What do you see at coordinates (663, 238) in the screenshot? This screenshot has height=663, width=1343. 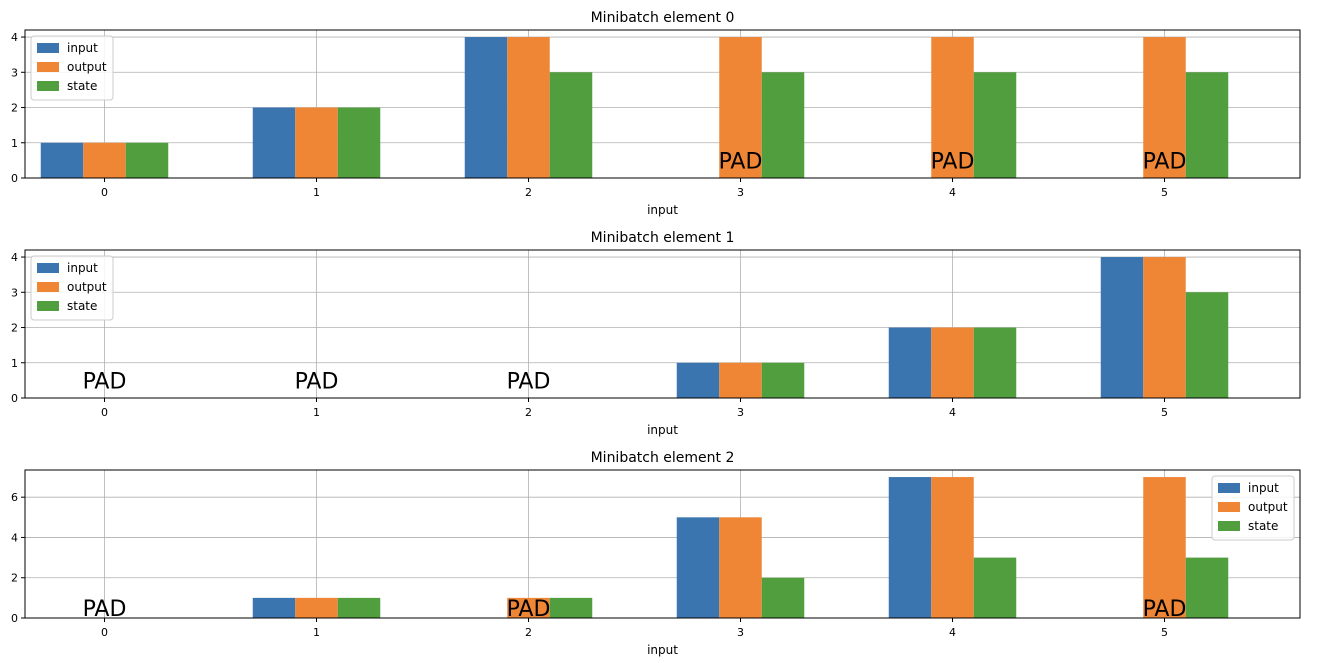 I see `chart-title: Minibatch element 1` at bounding box center [663, 238].